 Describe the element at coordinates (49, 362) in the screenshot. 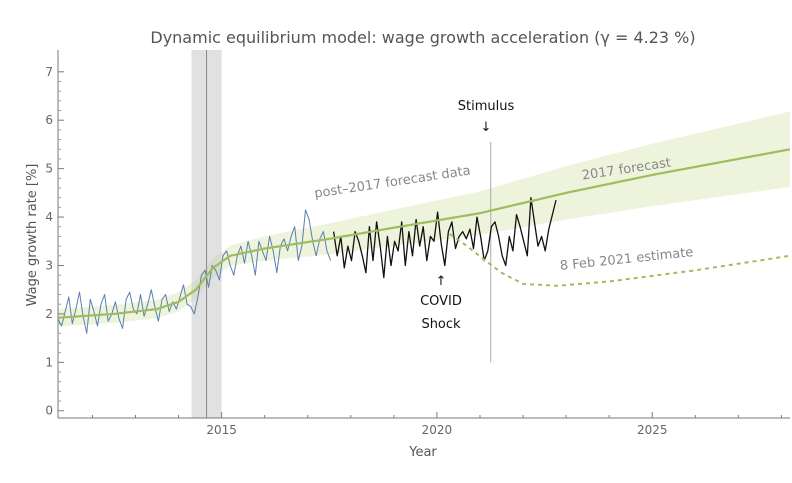

I see `y-tick-label: 1` at that location.